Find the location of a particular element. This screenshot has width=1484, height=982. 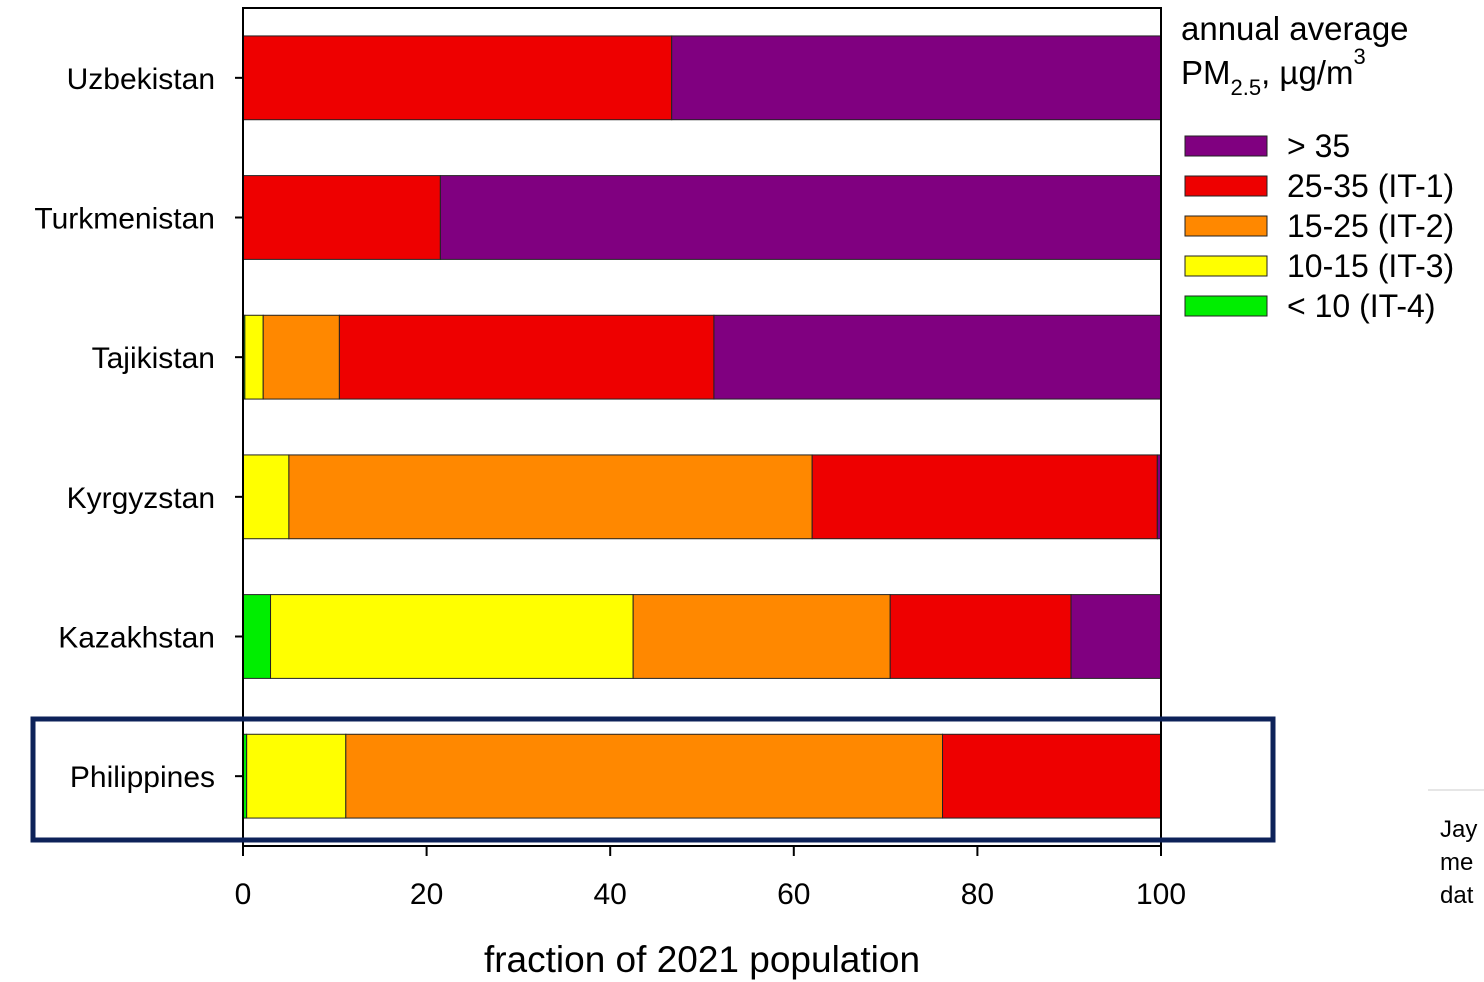

x-axis-title: fraction of 2021 population is located at coordinates (702, 959).